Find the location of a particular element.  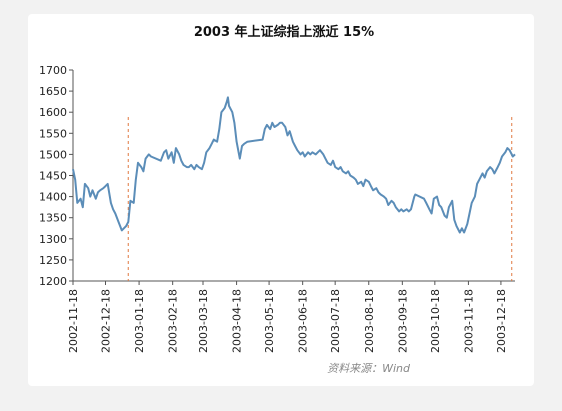

x-tick-label: 2003-03-18 is located at coordinates (203, 321).